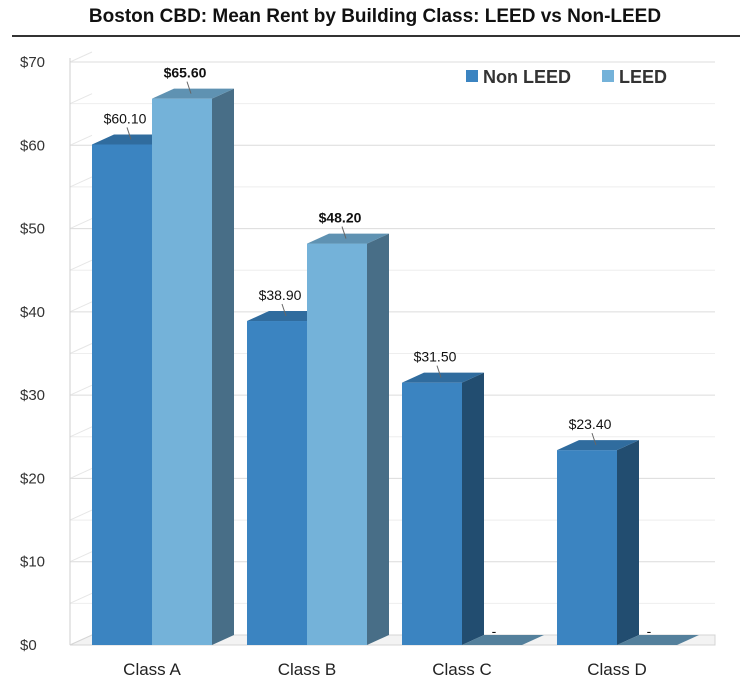 The height and width of the screenshot is (686, 750). Describe the element at coordinates (340, 218) in the screenshot. I see `data-label: $48.20` at that location.